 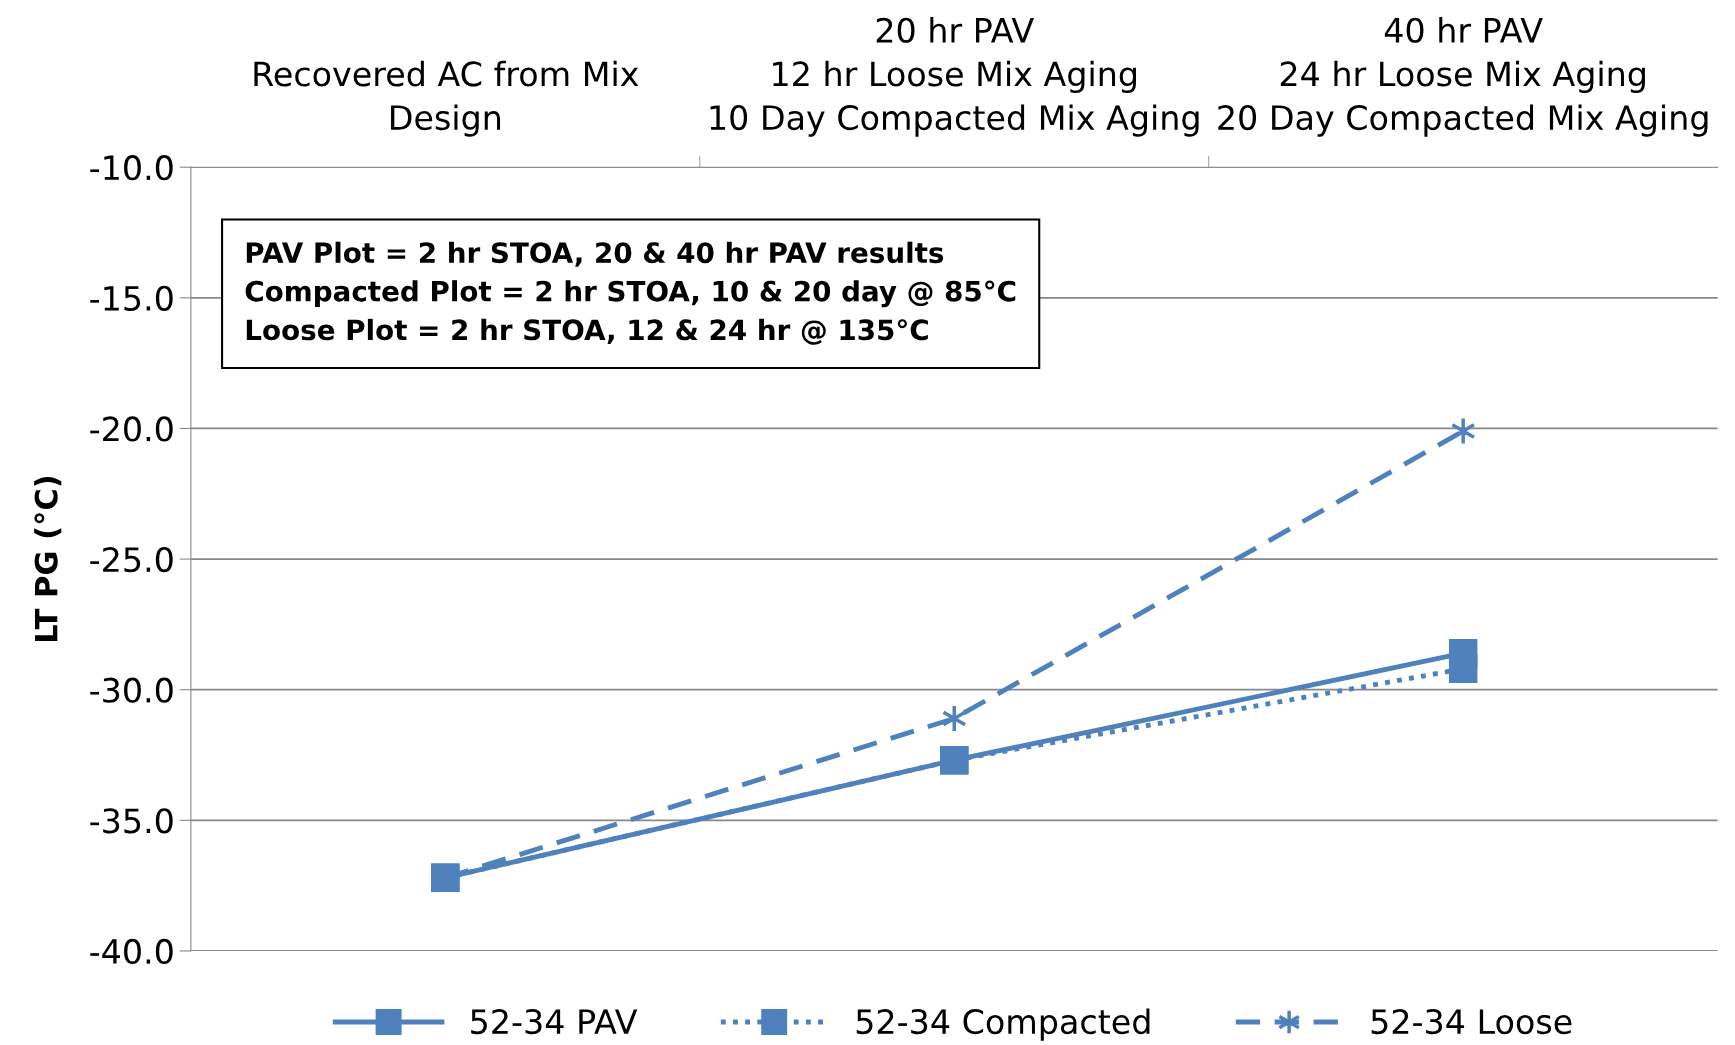 I want to click on y-tick-label: -10.0, so click(x=131, y=168).